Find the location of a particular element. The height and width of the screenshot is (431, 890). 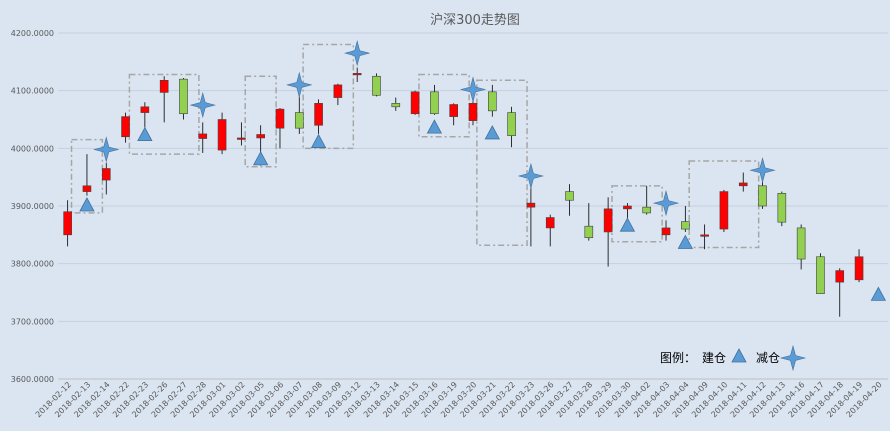

y-tick-label: 4100.0000 is located at coordinates (32, 91).